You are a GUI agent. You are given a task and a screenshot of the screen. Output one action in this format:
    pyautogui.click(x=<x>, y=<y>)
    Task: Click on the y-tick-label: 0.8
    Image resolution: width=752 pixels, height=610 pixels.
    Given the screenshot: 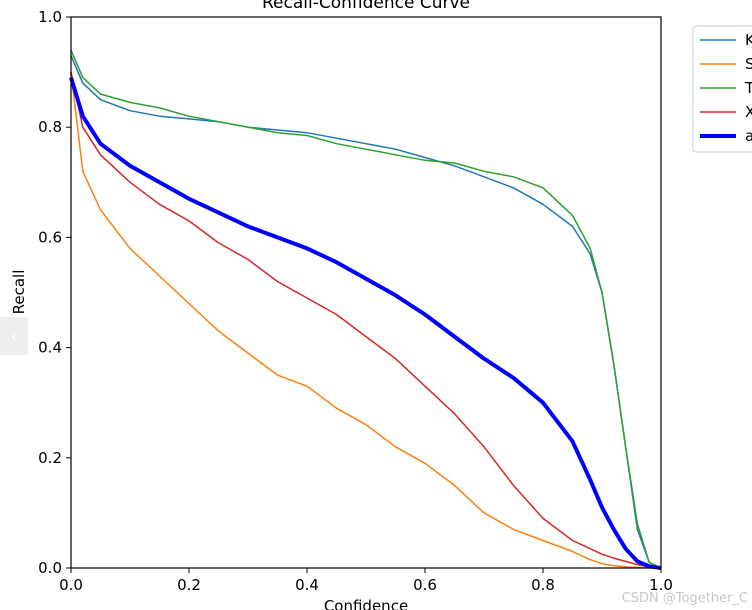 What is the action you would take?
    pyautogui.click(x=50, y=127)
    